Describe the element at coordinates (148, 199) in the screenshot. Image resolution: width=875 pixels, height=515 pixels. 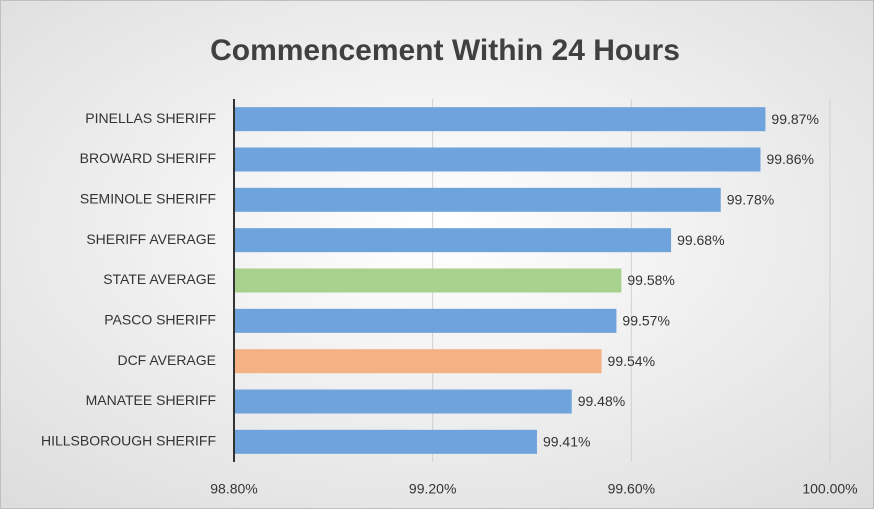
I see `y-tick-label: SEMINOLE SHERIFF` at that location.